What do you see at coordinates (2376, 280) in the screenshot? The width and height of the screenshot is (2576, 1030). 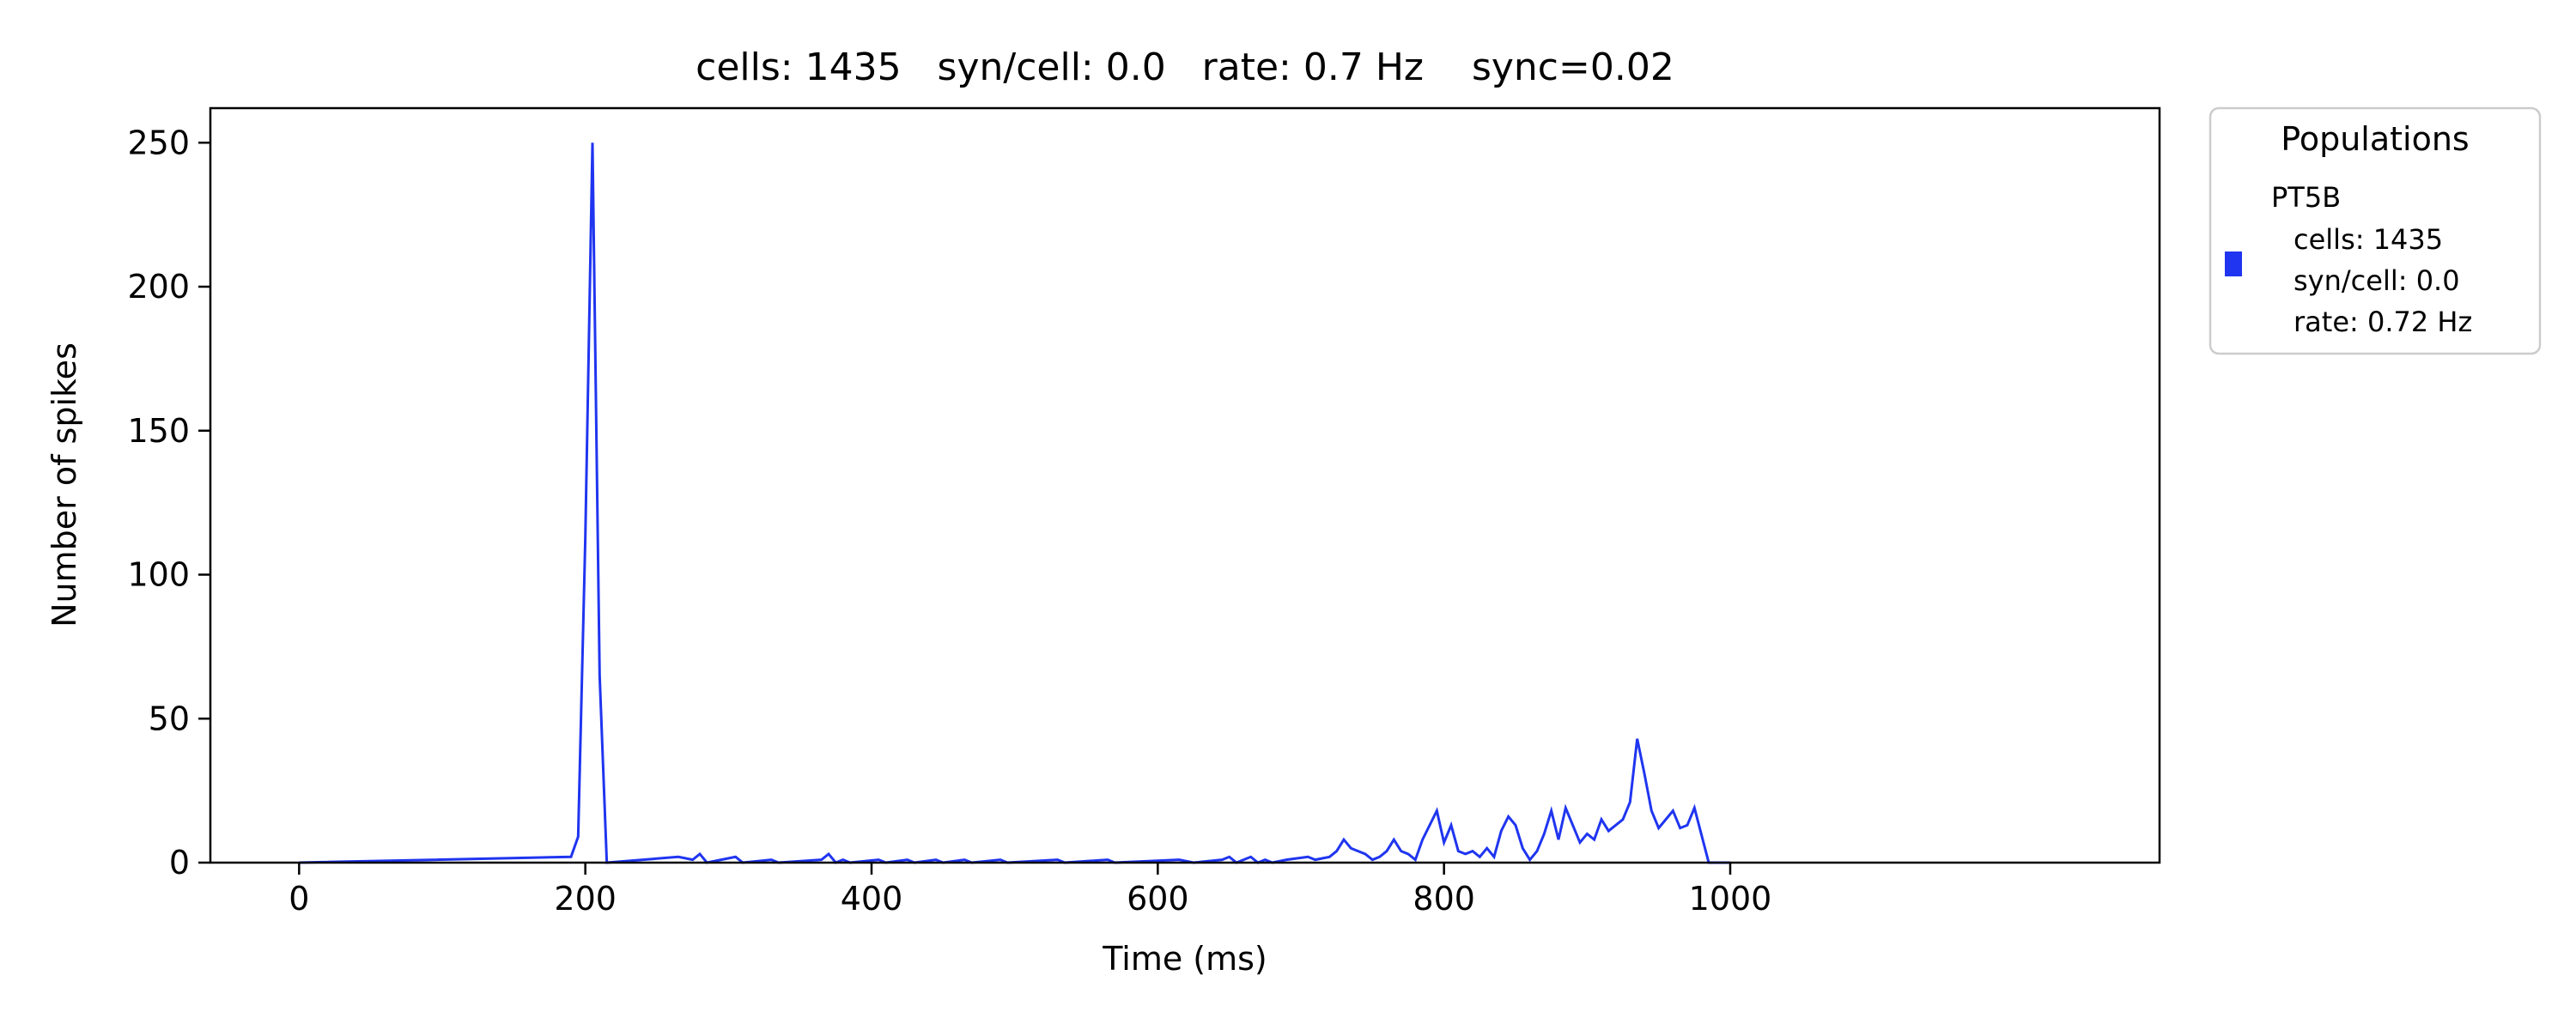 I see `legend-entry-syn: syn/cell: 0.0` at bounding box center [2376, 280].